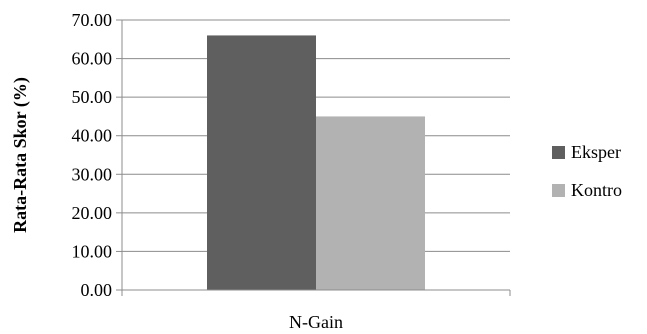 The image size is (647, 334). I want to click on y-tick-label: 40.00, so click(92, 136).